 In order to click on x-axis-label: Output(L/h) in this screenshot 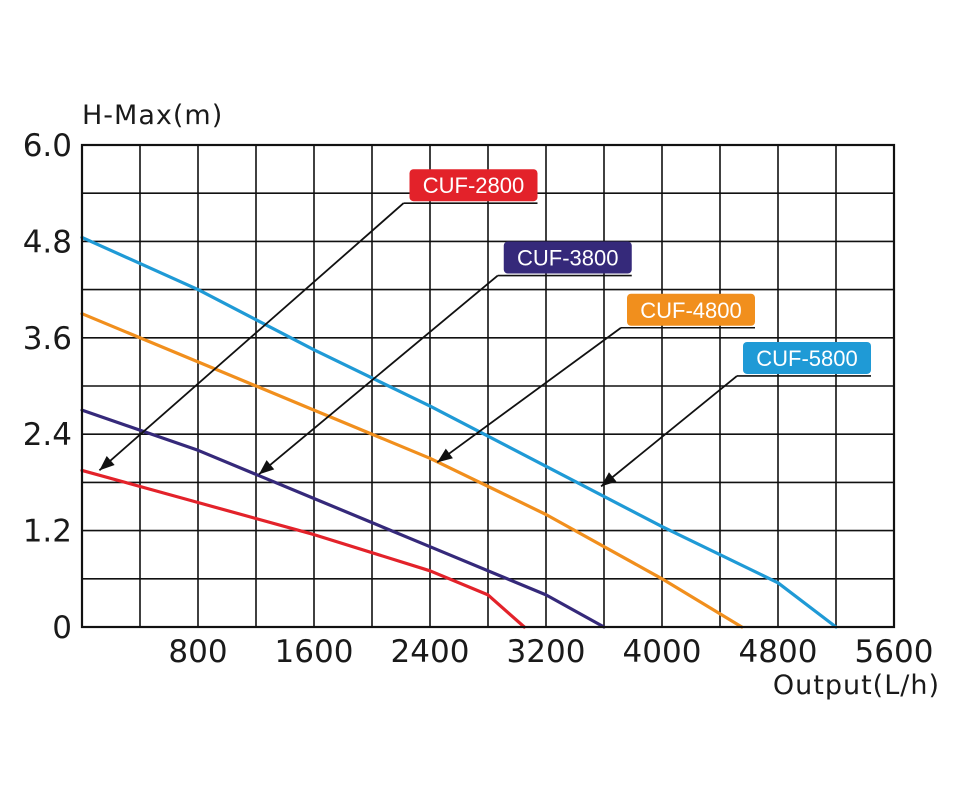, I will do `click(856, 685)`.